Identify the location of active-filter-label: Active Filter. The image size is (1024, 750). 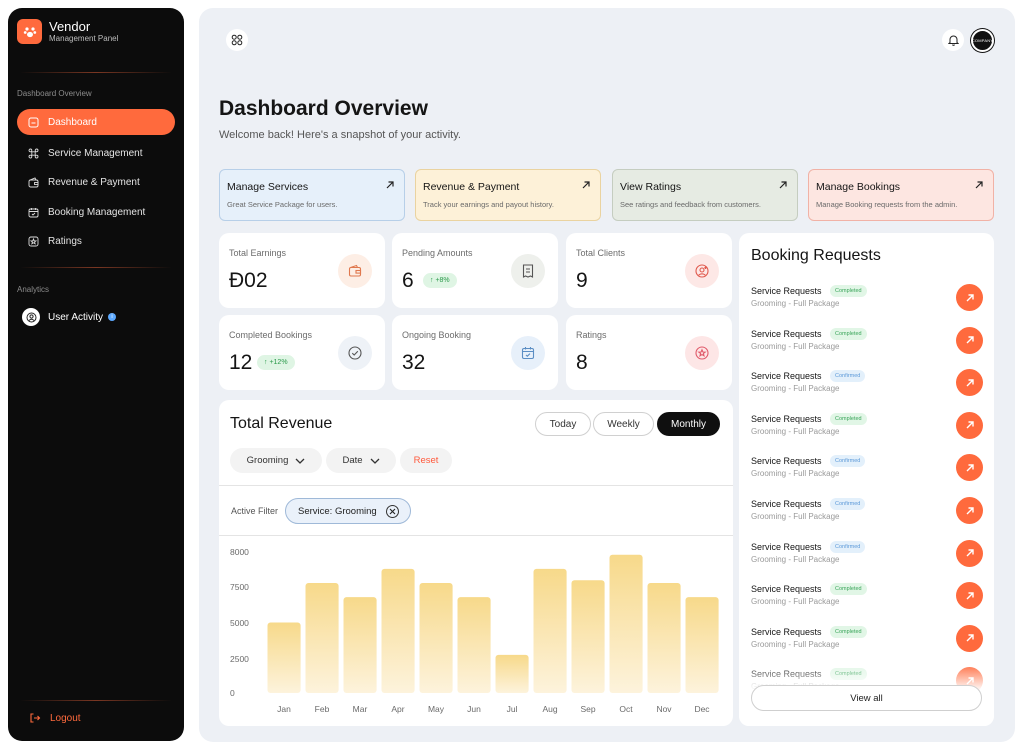
(255, 511).